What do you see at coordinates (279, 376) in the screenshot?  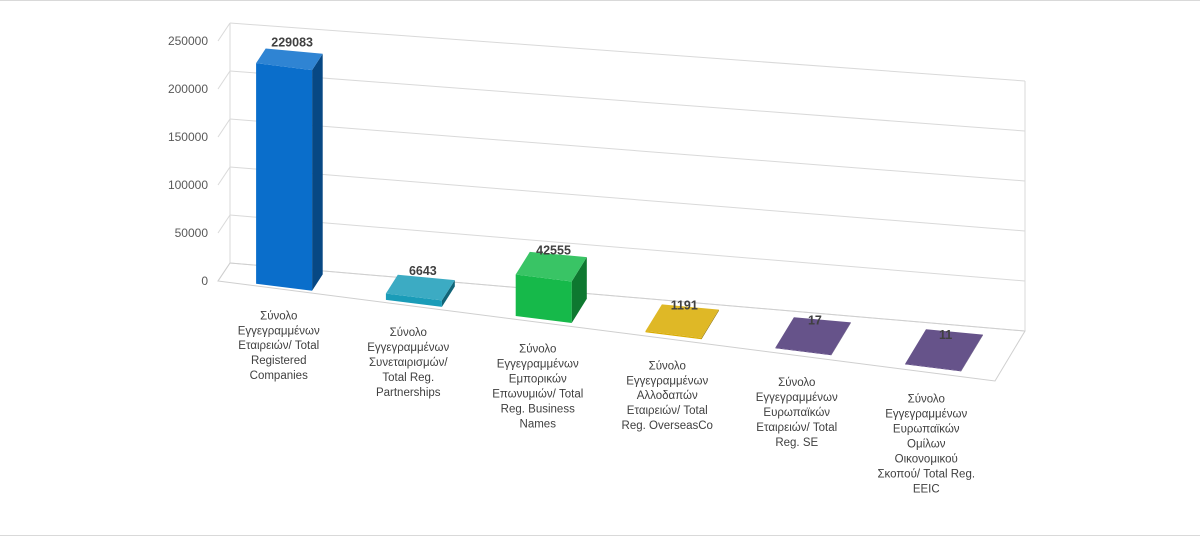 I see `category-label-line: Companies` at bounding box center [279, 376].